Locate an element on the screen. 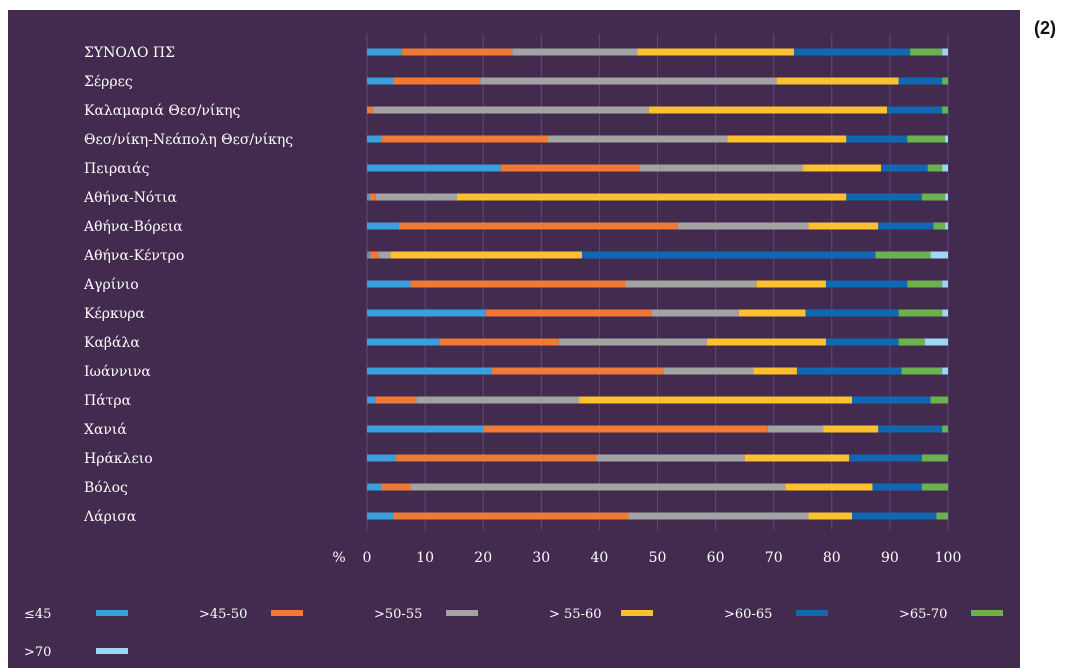  x-tick-label: 70 is located at coordinates (774, 558).